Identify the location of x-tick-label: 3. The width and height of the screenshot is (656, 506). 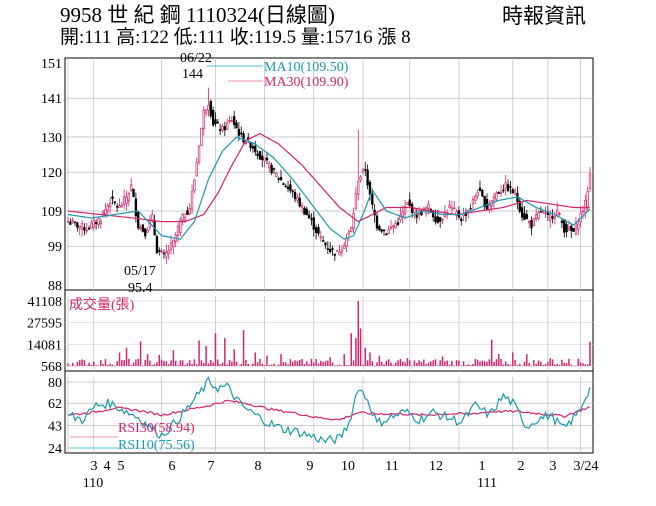
(553, 466).